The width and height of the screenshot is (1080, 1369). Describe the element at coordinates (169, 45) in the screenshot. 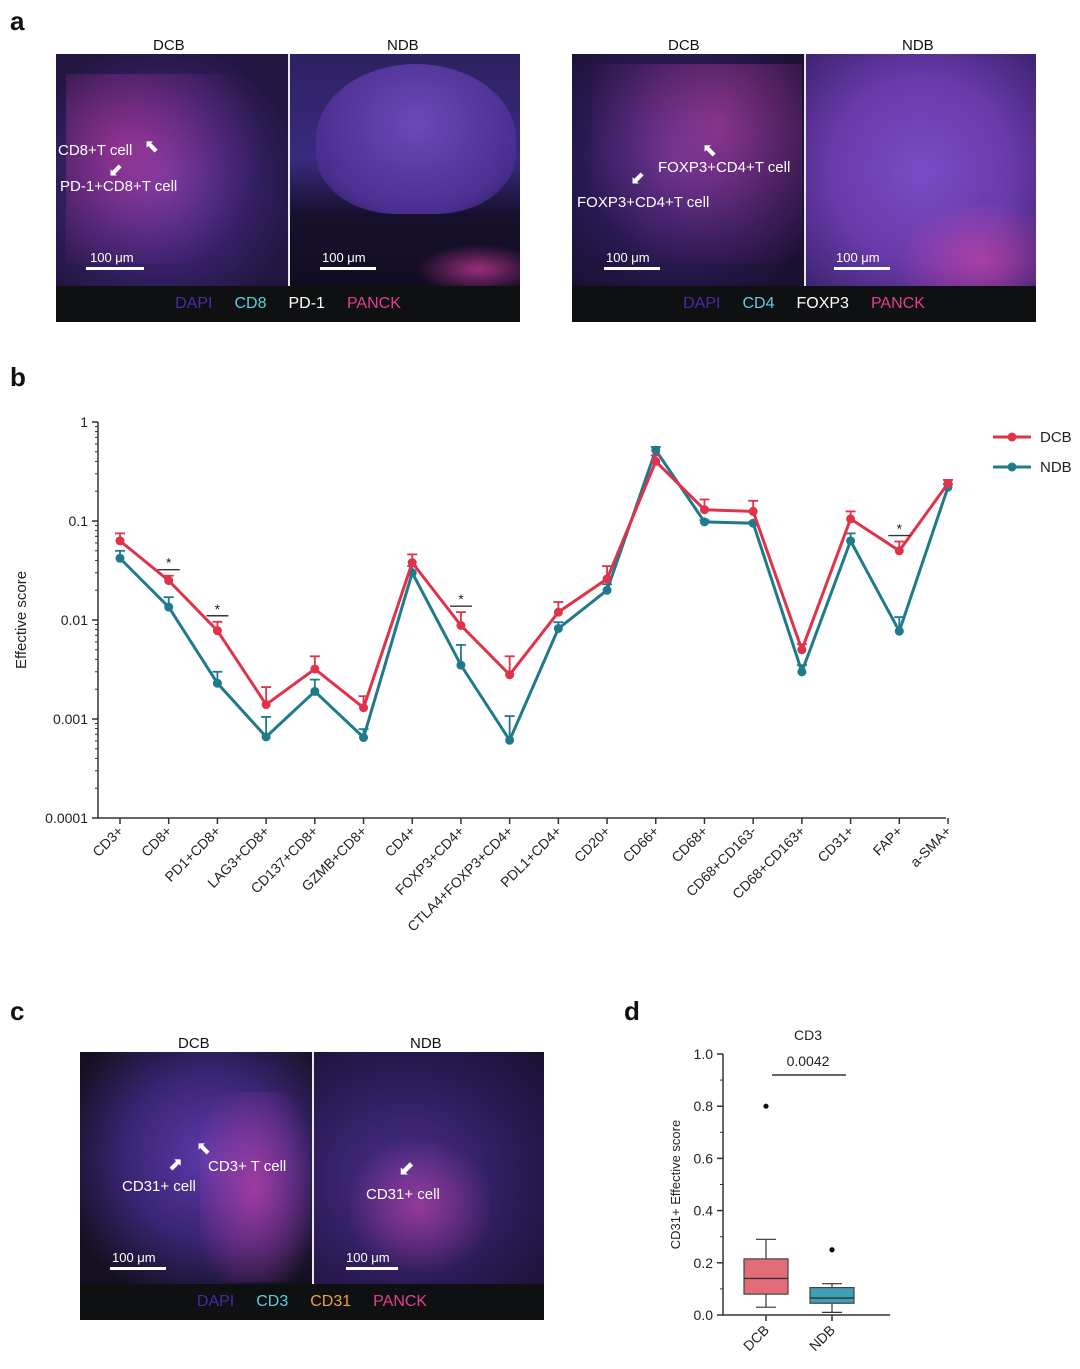

I see `panel-a-left-dcb-title: DCB` at that location.